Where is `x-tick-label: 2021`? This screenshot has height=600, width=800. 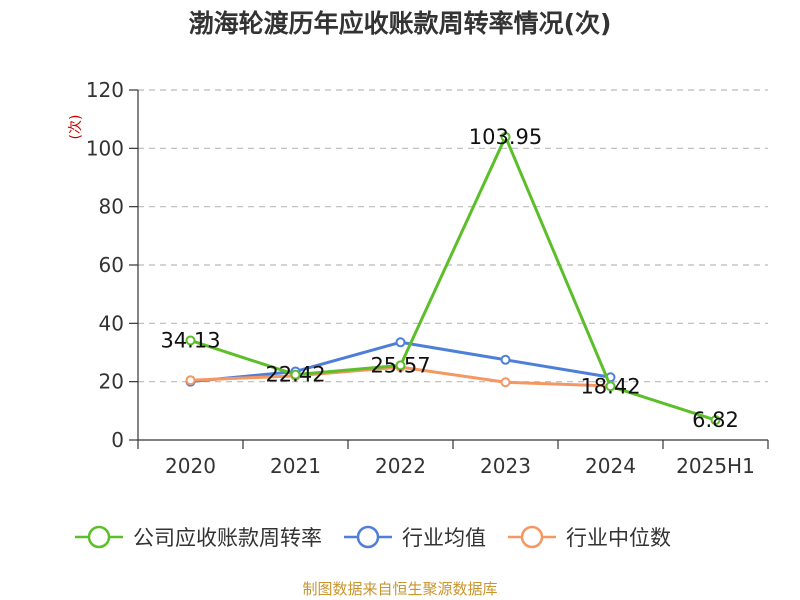 x-tick-label: 2021 is located at coordinates (295, 466).